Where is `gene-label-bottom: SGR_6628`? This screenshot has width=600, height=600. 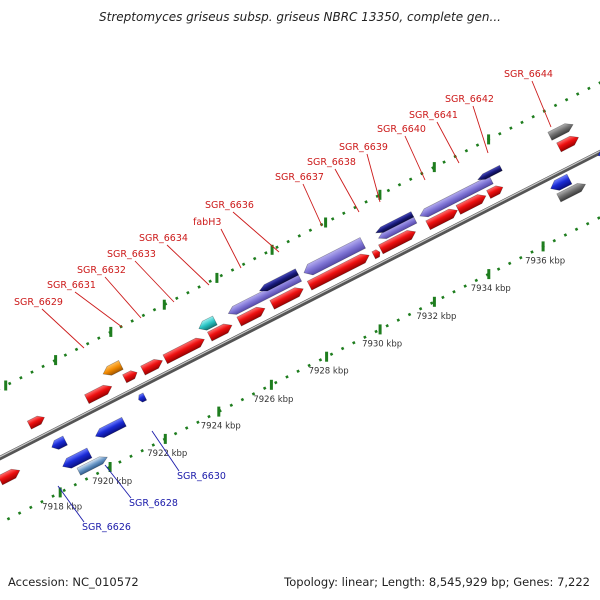 gene-label-bottom: SGR_6628 is located at coordinates (141, 486).